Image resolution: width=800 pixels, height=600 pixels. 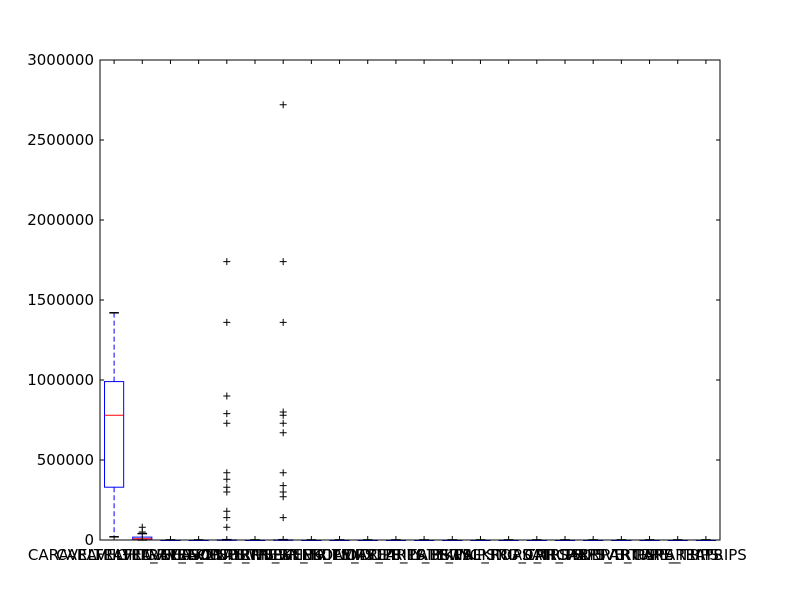 I want to click on y-tick-label: 3000000, so click(x=60, y=60).